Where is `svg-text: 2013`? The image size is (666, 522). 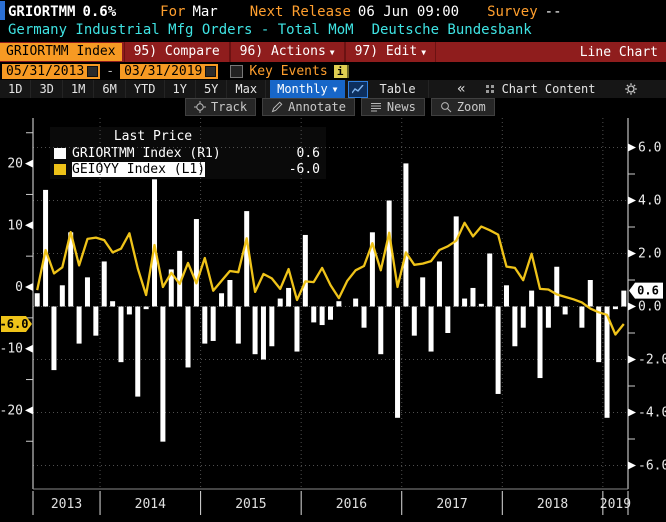
svg-text: 2013 is located at coordinates (66, 504).